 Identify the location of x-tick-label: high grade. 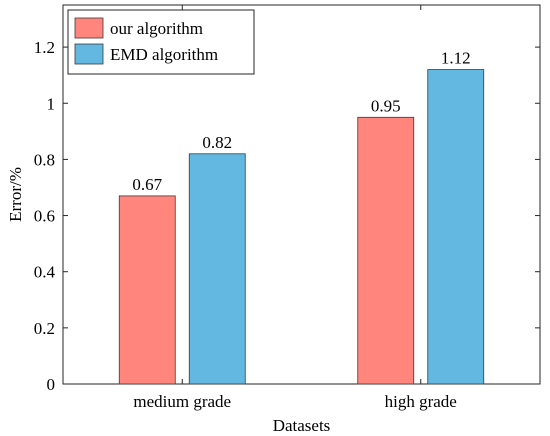
(421, 401).